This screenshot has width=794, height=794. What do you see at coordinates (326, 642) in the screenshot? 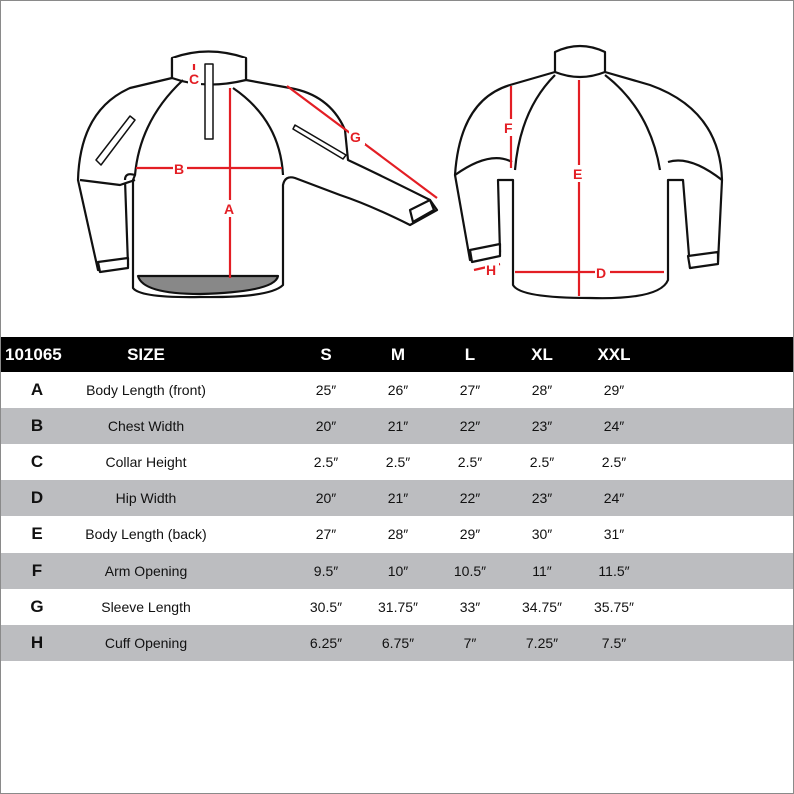
I see `measure-value: 6.25″` at bounding box center [326, 642].